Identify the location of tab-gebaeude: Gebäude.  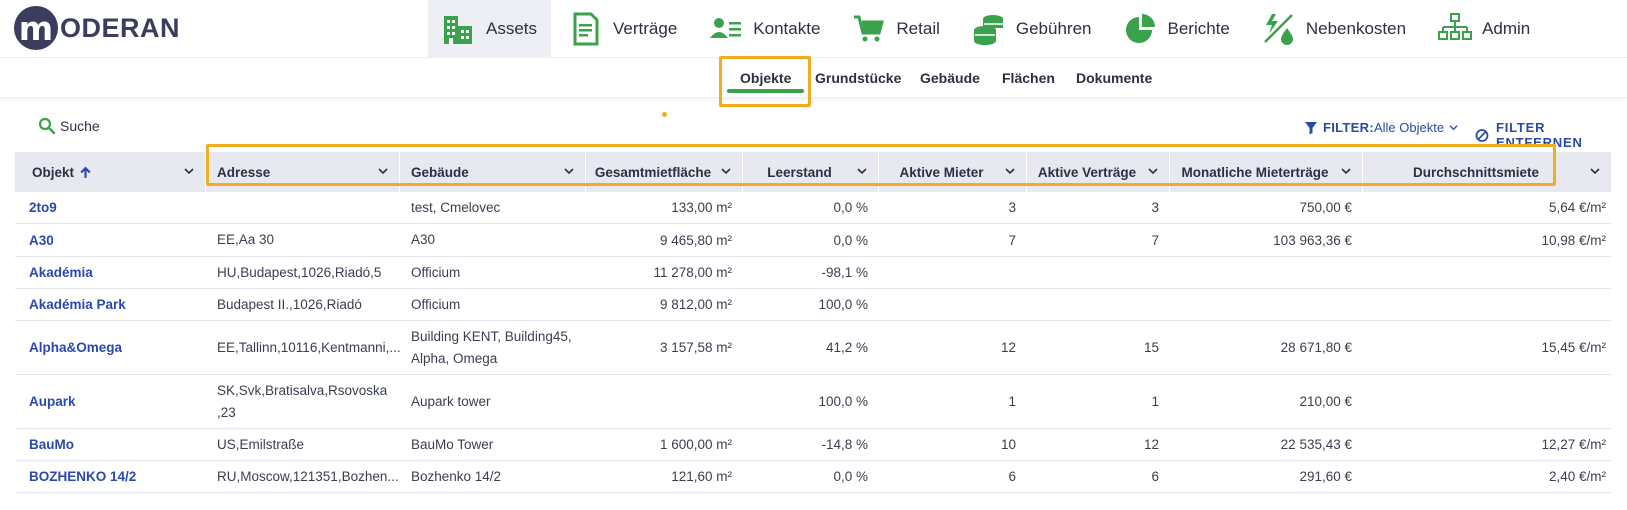
(950, 78).